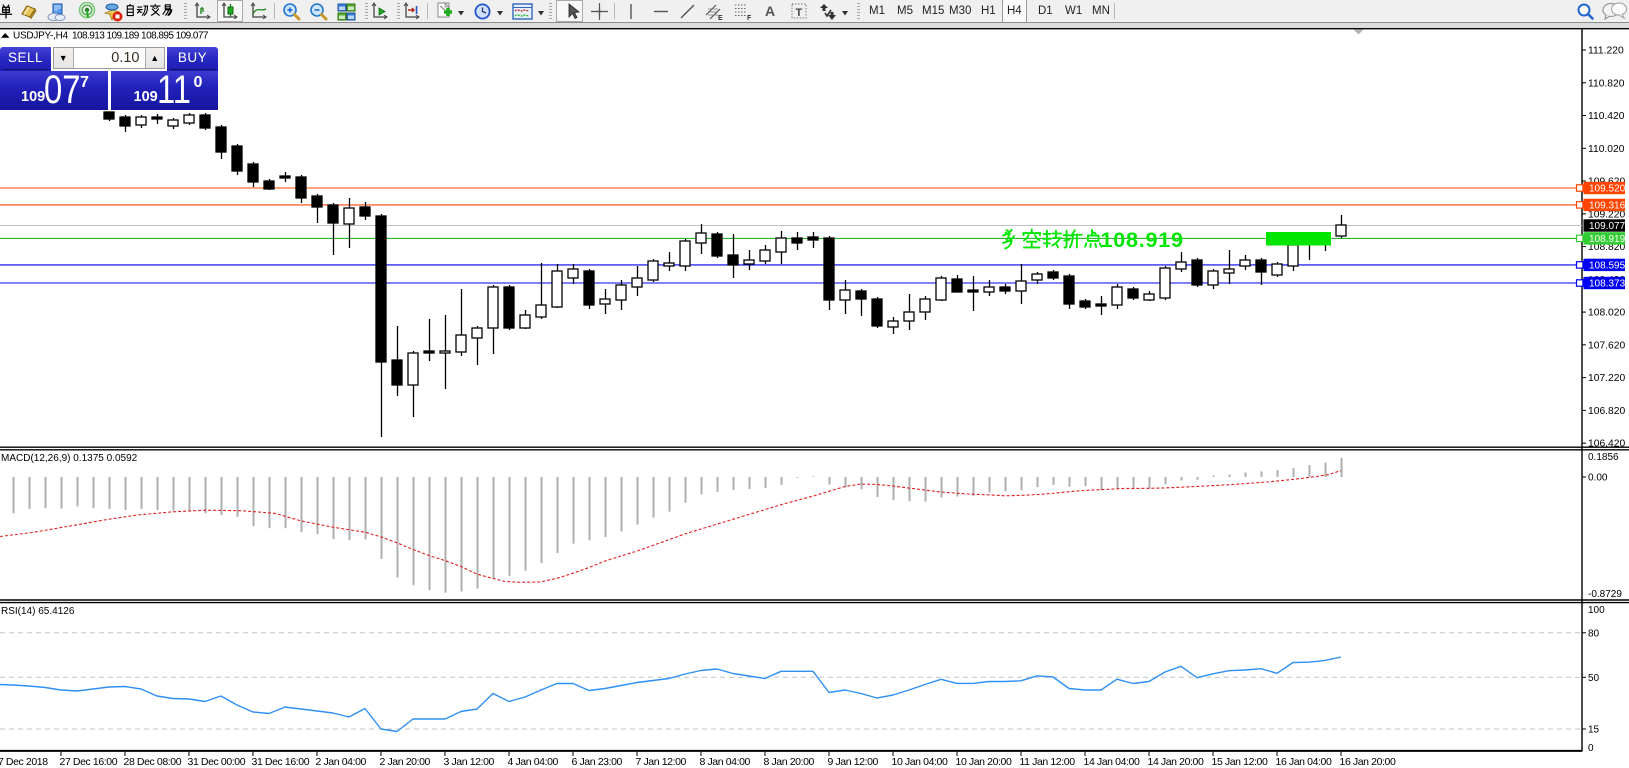 The width and height of the screenshot is (1629, 768). Describe the element at coordinates (217, 762) in the screenshot. I see `svg-text: 31 Dec 00:00` at that location.